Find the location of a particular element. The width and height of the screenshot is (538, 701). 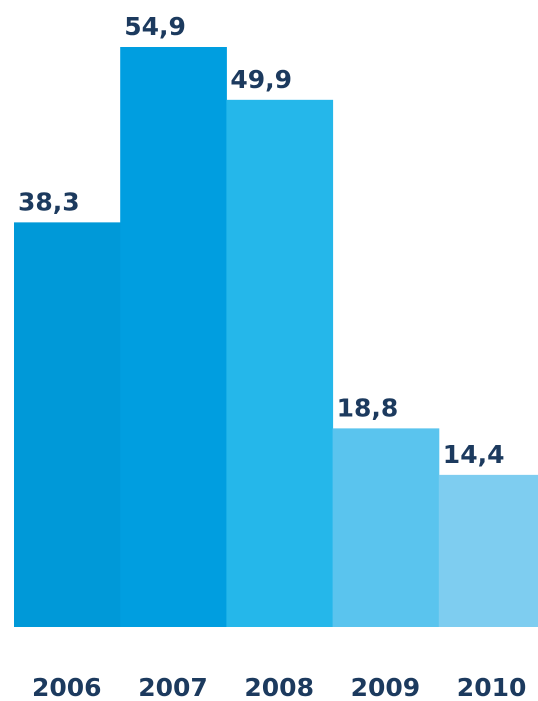

bar-2010 is located at coordinates (488, 551).